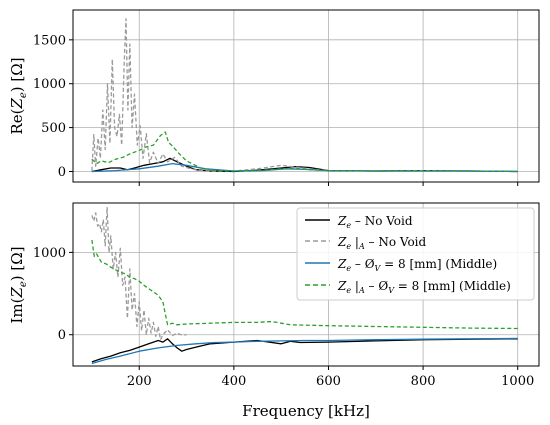  Describe the element at coordinates (18, 284) in the screenshot. I see `bottom-y-axis-label: Im(Ze) [Ω]` at that location.